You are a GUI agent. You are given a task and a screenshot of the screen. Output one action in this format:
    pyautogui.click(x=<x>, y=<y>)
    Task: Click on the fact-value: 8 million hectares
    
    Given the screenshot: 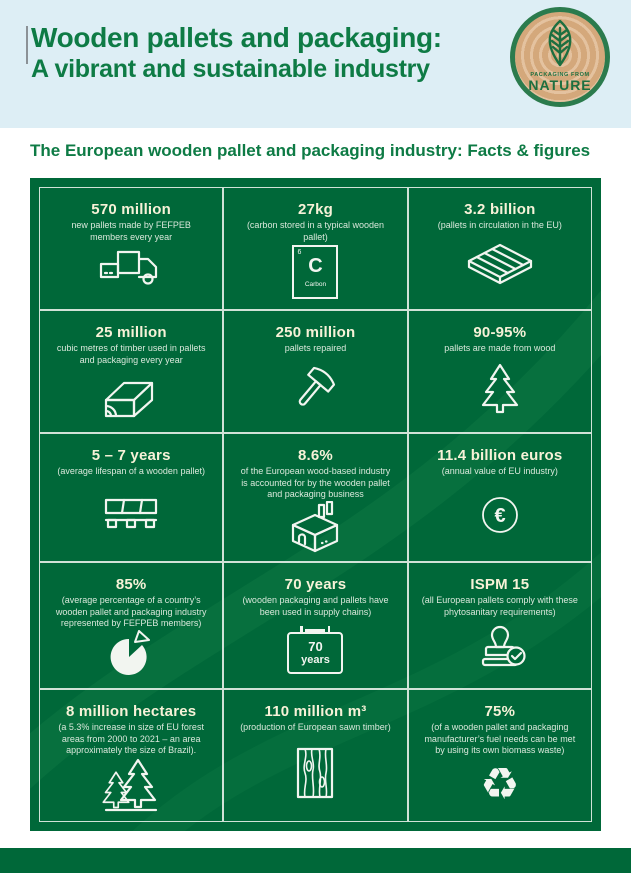 What is the action you would take?
    pyautogui.click(x=131, y=711)
    